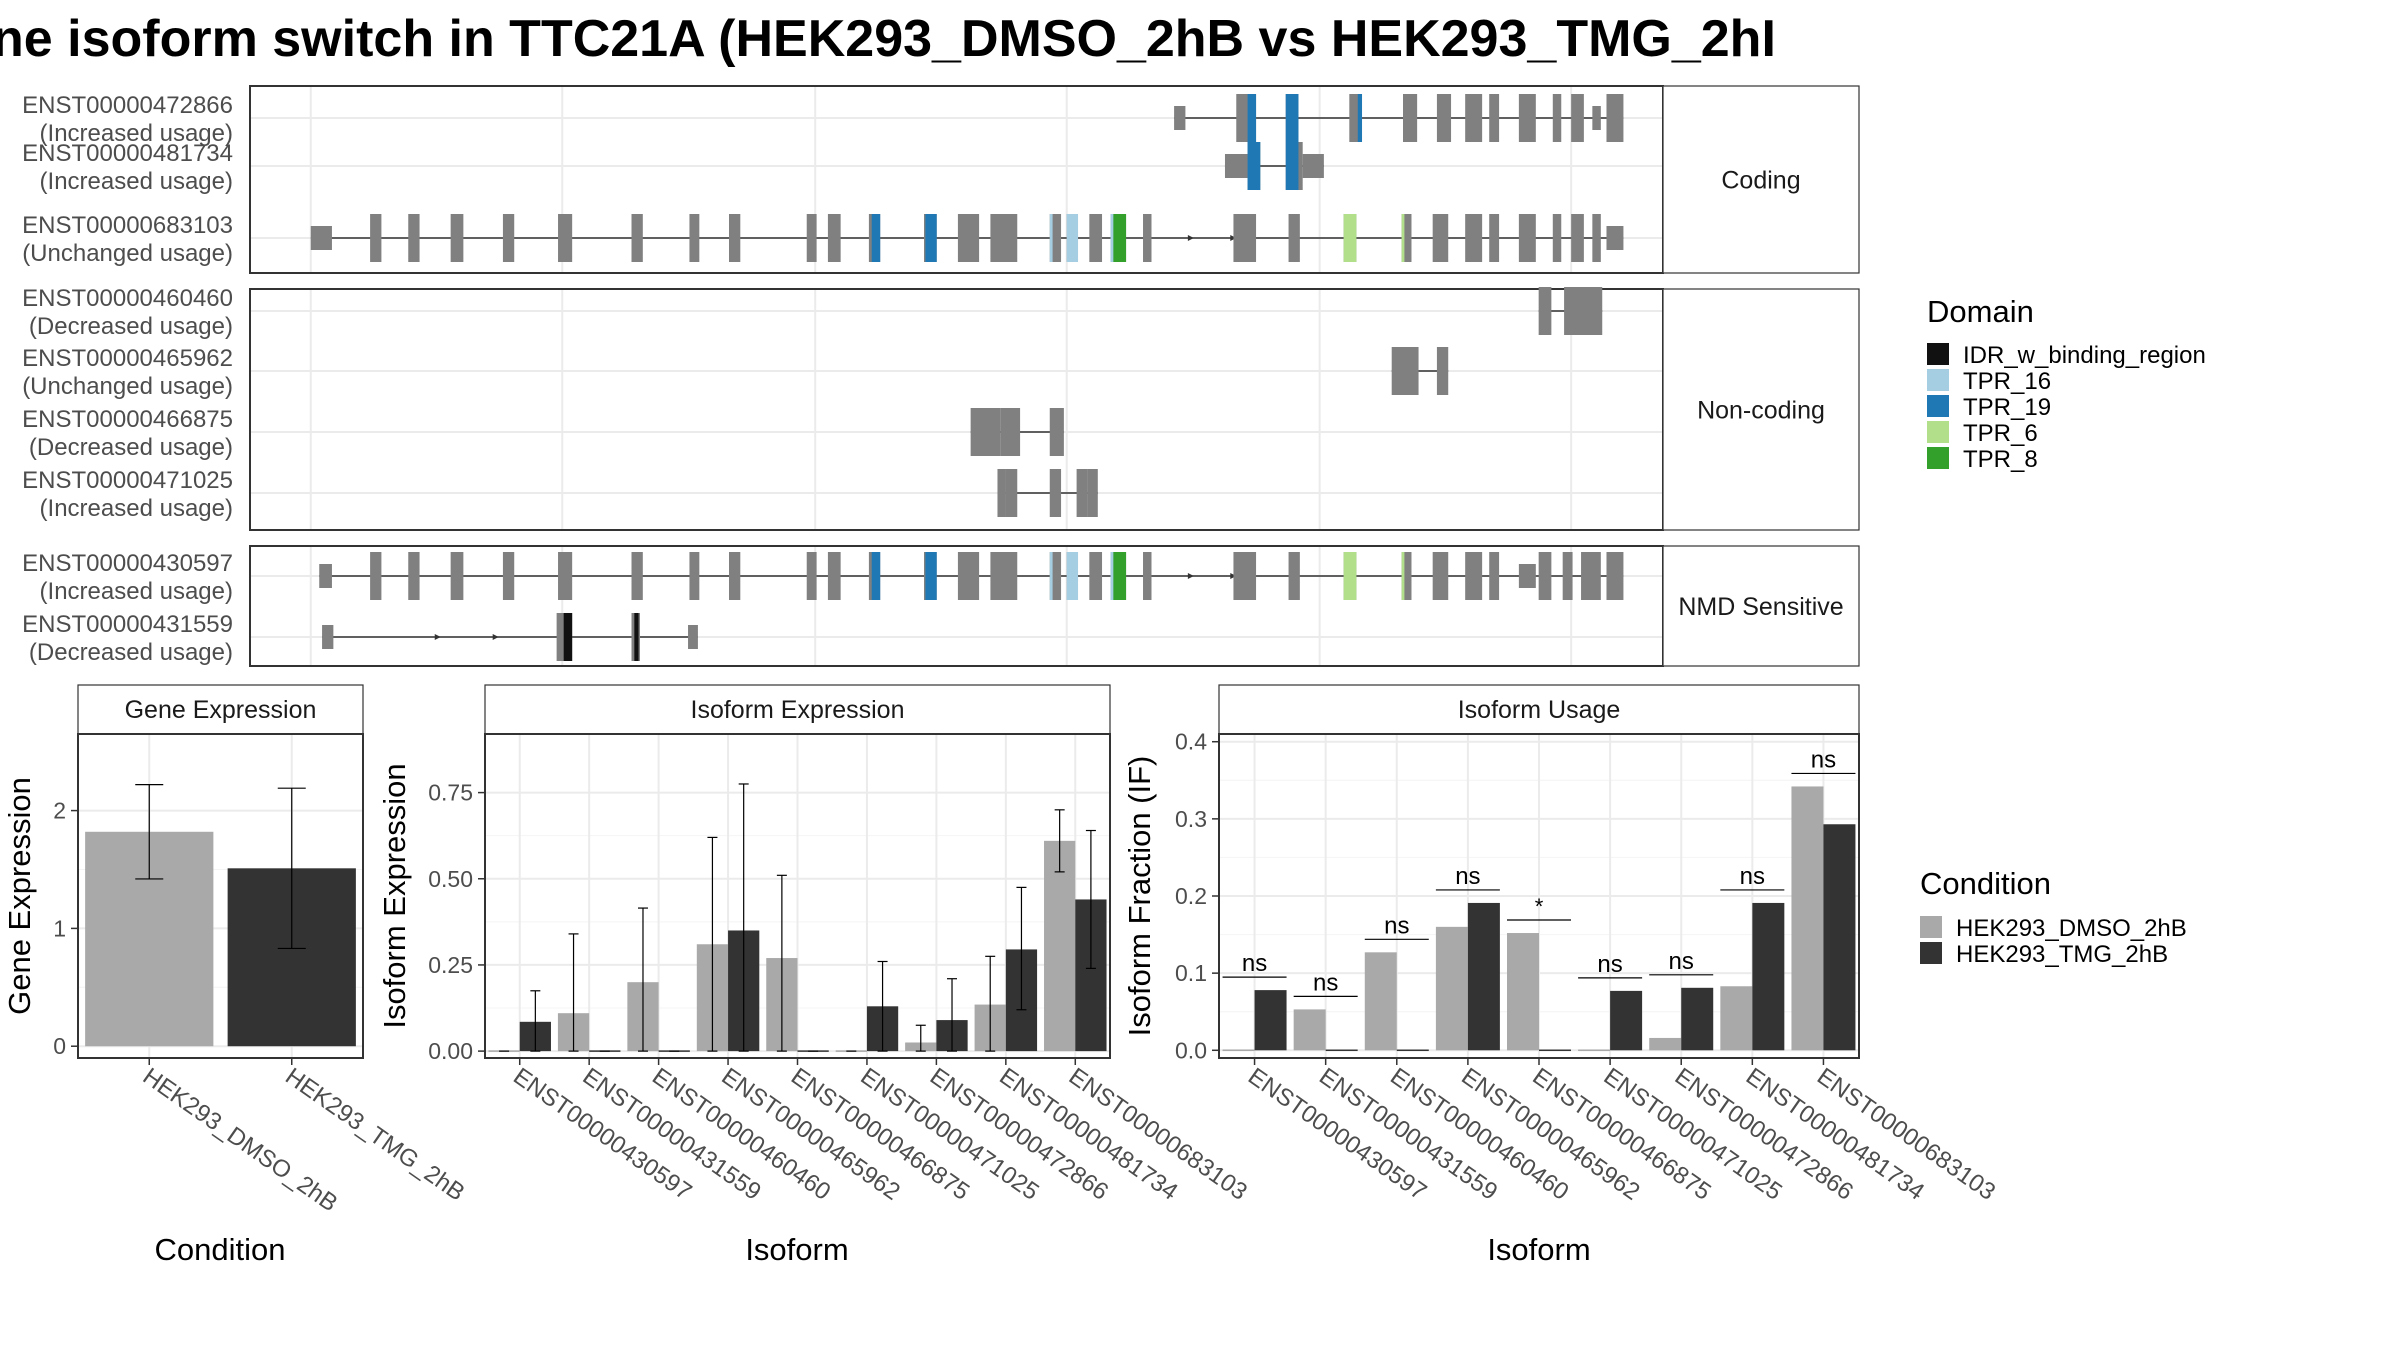  What do you see at coordinates (1191, 973) in the screenshot?
I see `y-tick-label: 0.1` at bounding box center [1191, 973].